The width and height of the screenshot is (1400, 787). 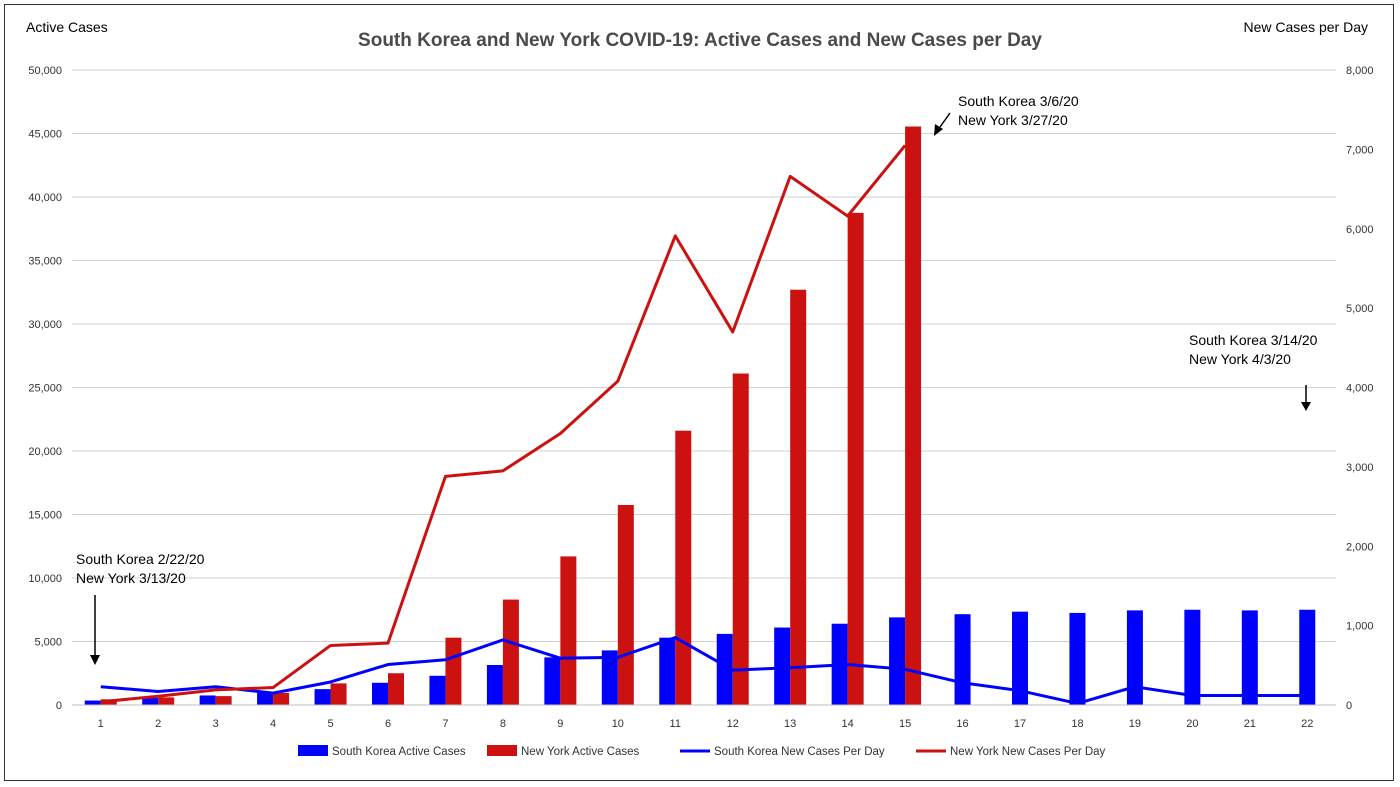 I want to click on legend-swatch-ny-active, so click(x=502, y=750).